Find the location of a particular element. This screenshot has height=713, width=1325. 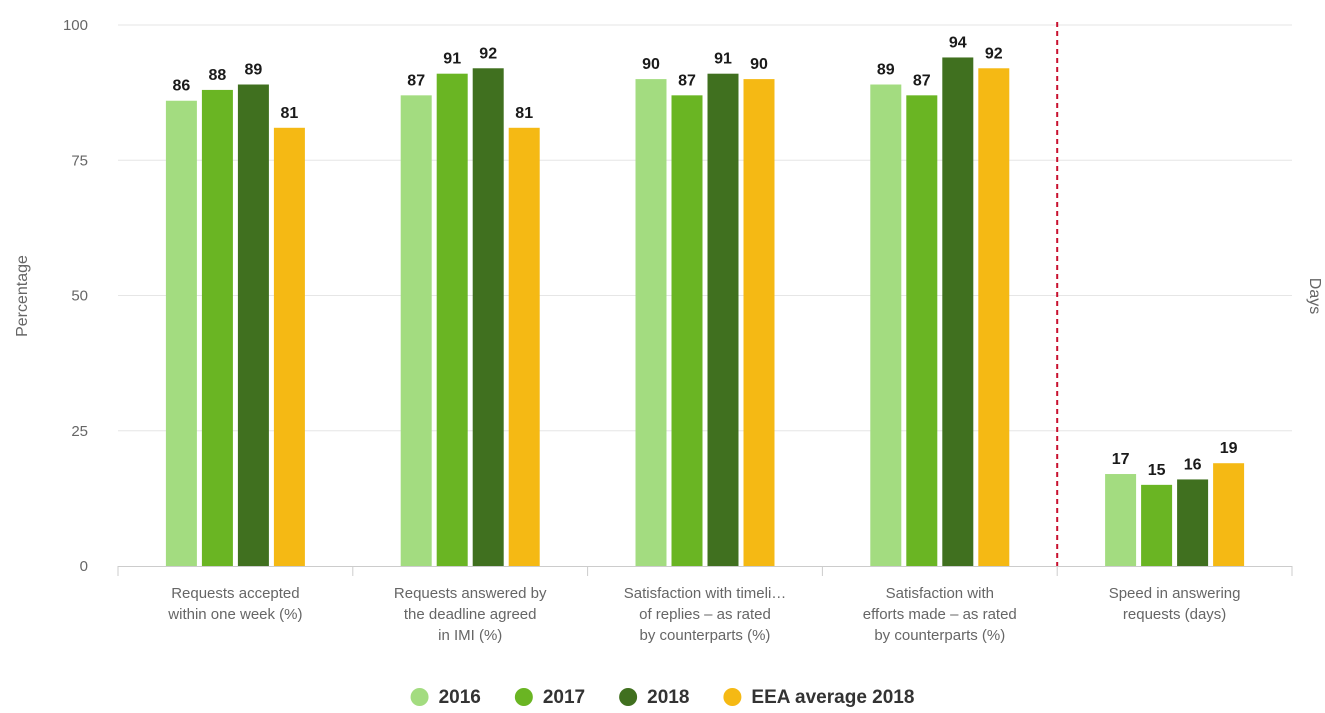

x-axis-ticks is located at coordinates (705, 571).